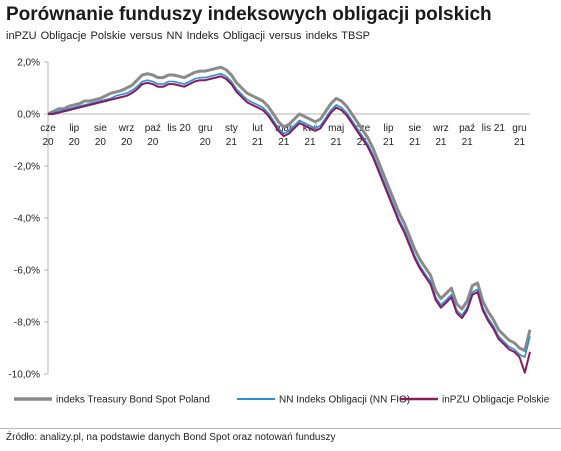 This screenshot has height=451, width=561. Describe the element at coordinates (231, 128) in the screenshot. I see `x-tick-label-month: sty` at that location.